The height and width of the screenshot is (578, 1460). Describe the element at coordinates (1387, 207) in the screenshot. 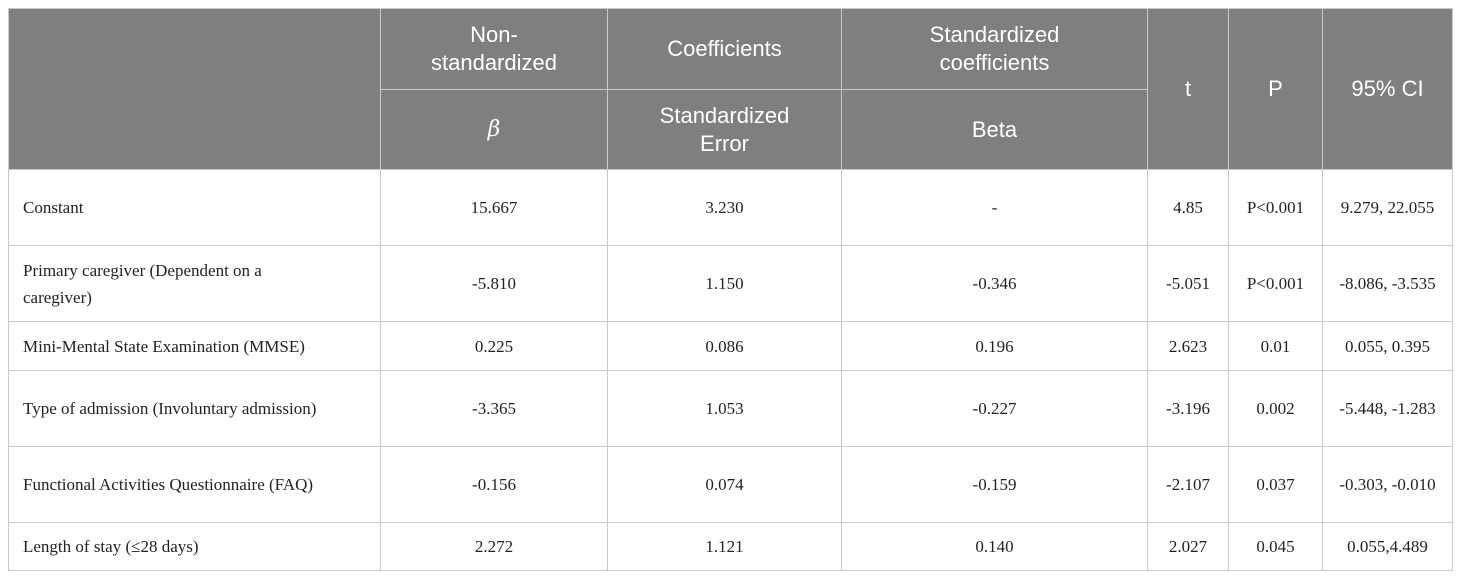

I see `table-cell: 9.279, 22.055` at that location.